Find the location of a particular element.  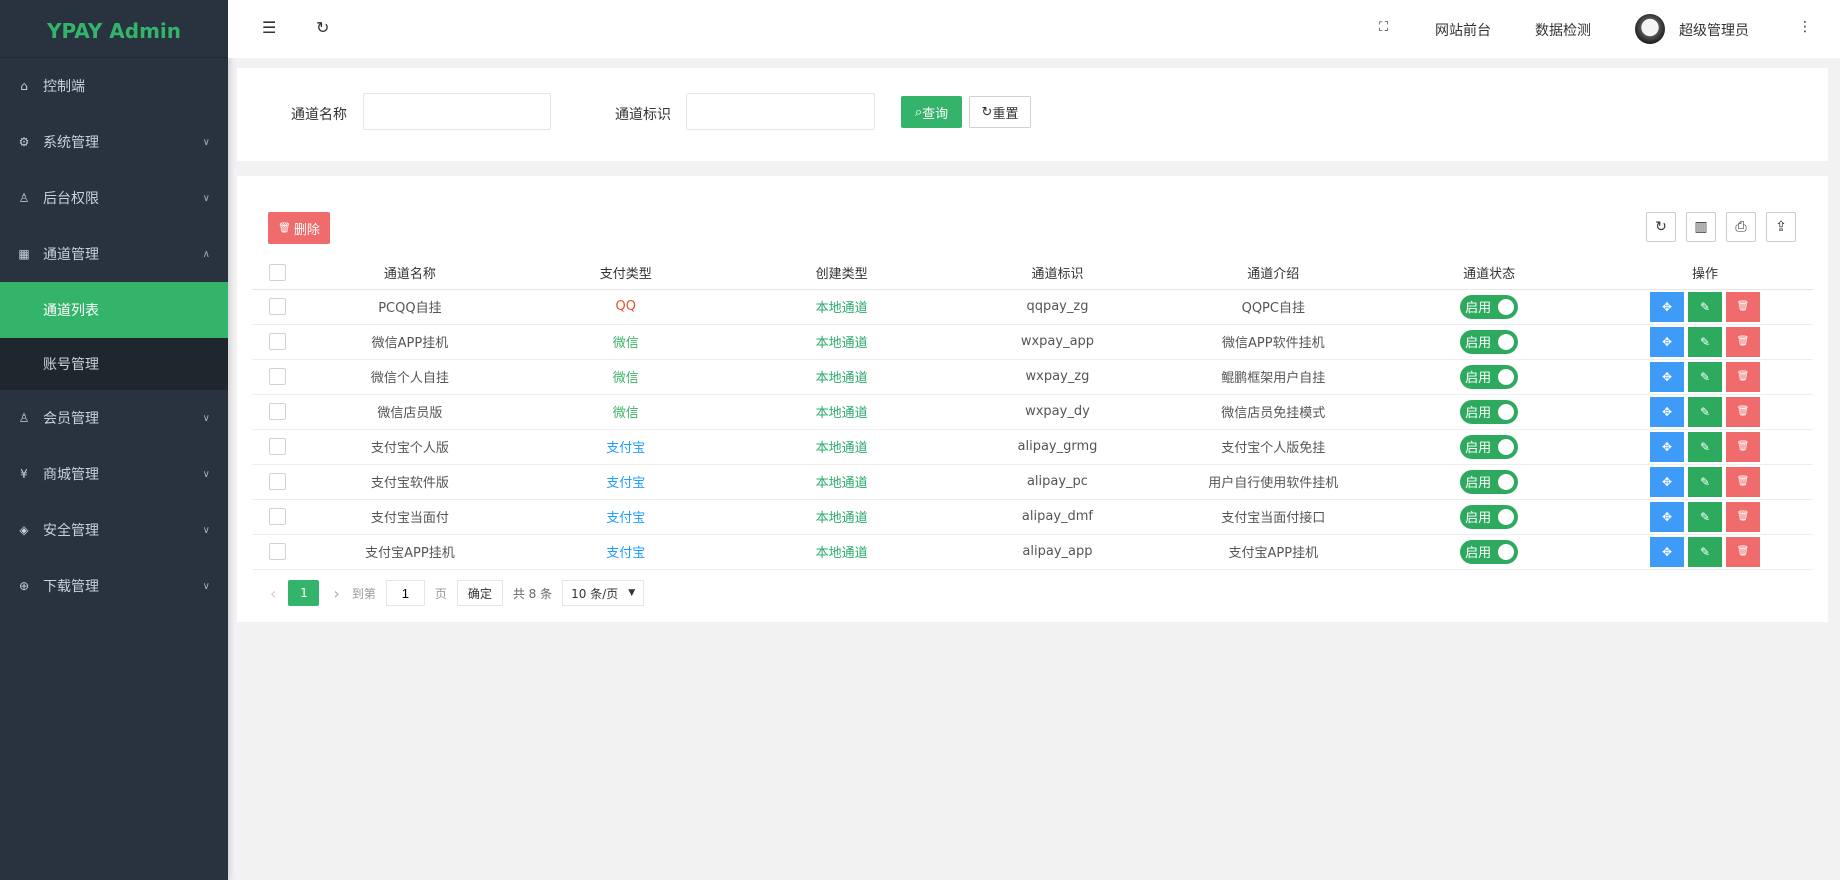

columns-icon: ▥ is located at coordinates (1701, 227).